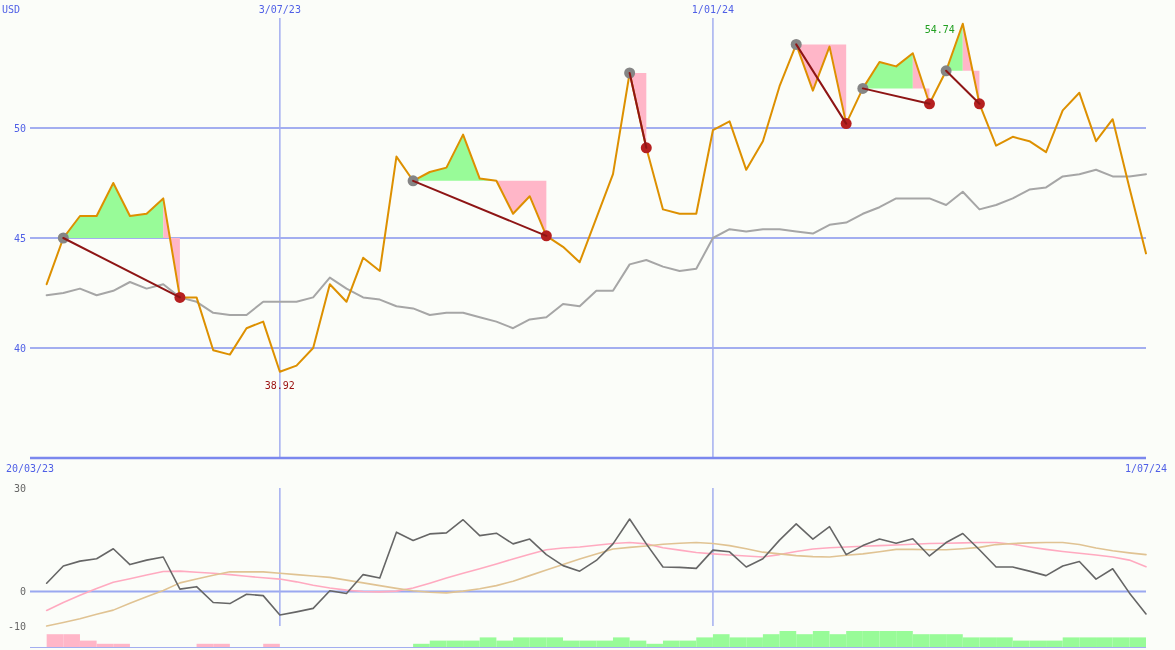  What do you see at coordinates (22, 591) in the screenshot?
I see `y-tick-label: 0` at bounding box center [22, 591].